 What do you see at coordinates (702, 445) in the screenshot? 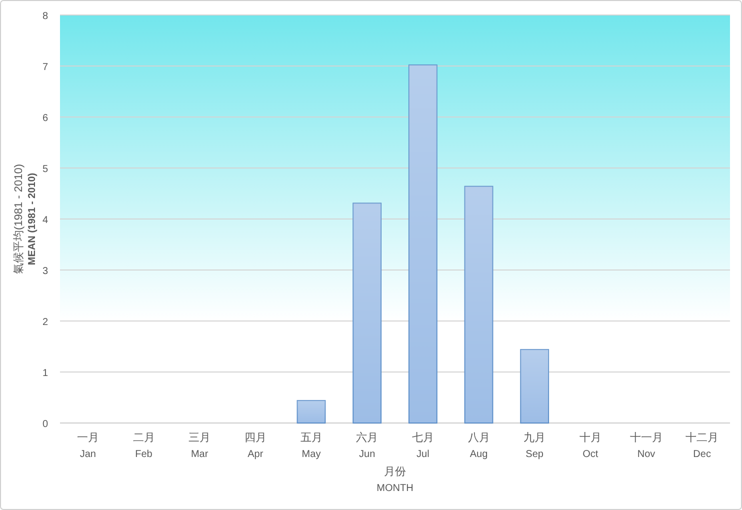
I see `x-tick-label: 十二月 Dec` at bounding box center [702, 445].